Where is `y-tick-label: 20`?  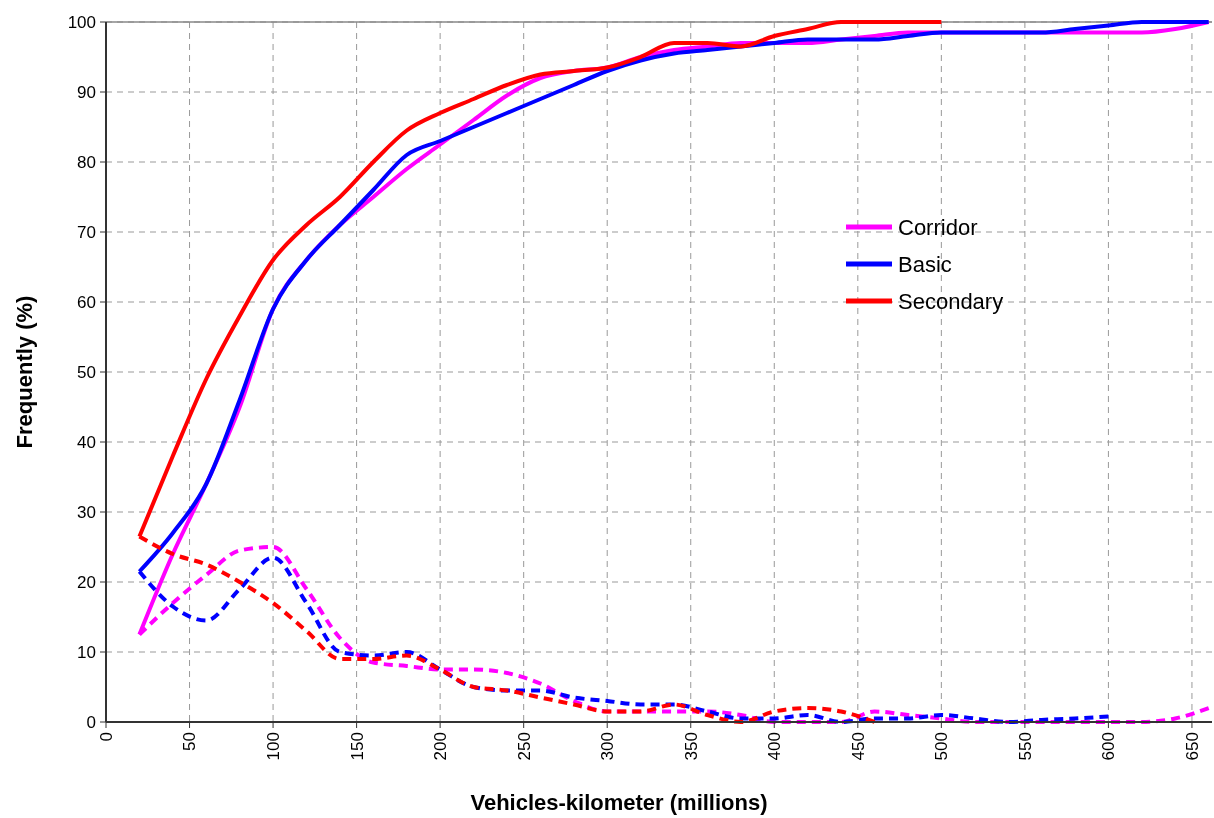 y-tick-label: 20 is located at coordinates (86, 582).